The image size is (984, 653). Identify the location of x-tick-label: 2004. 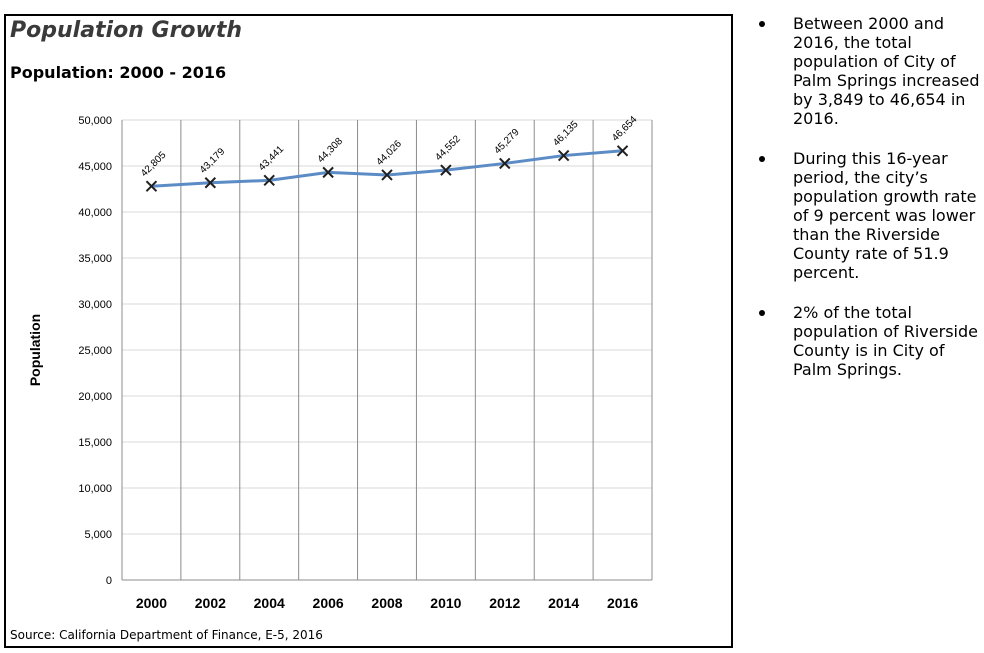
(269, 603).